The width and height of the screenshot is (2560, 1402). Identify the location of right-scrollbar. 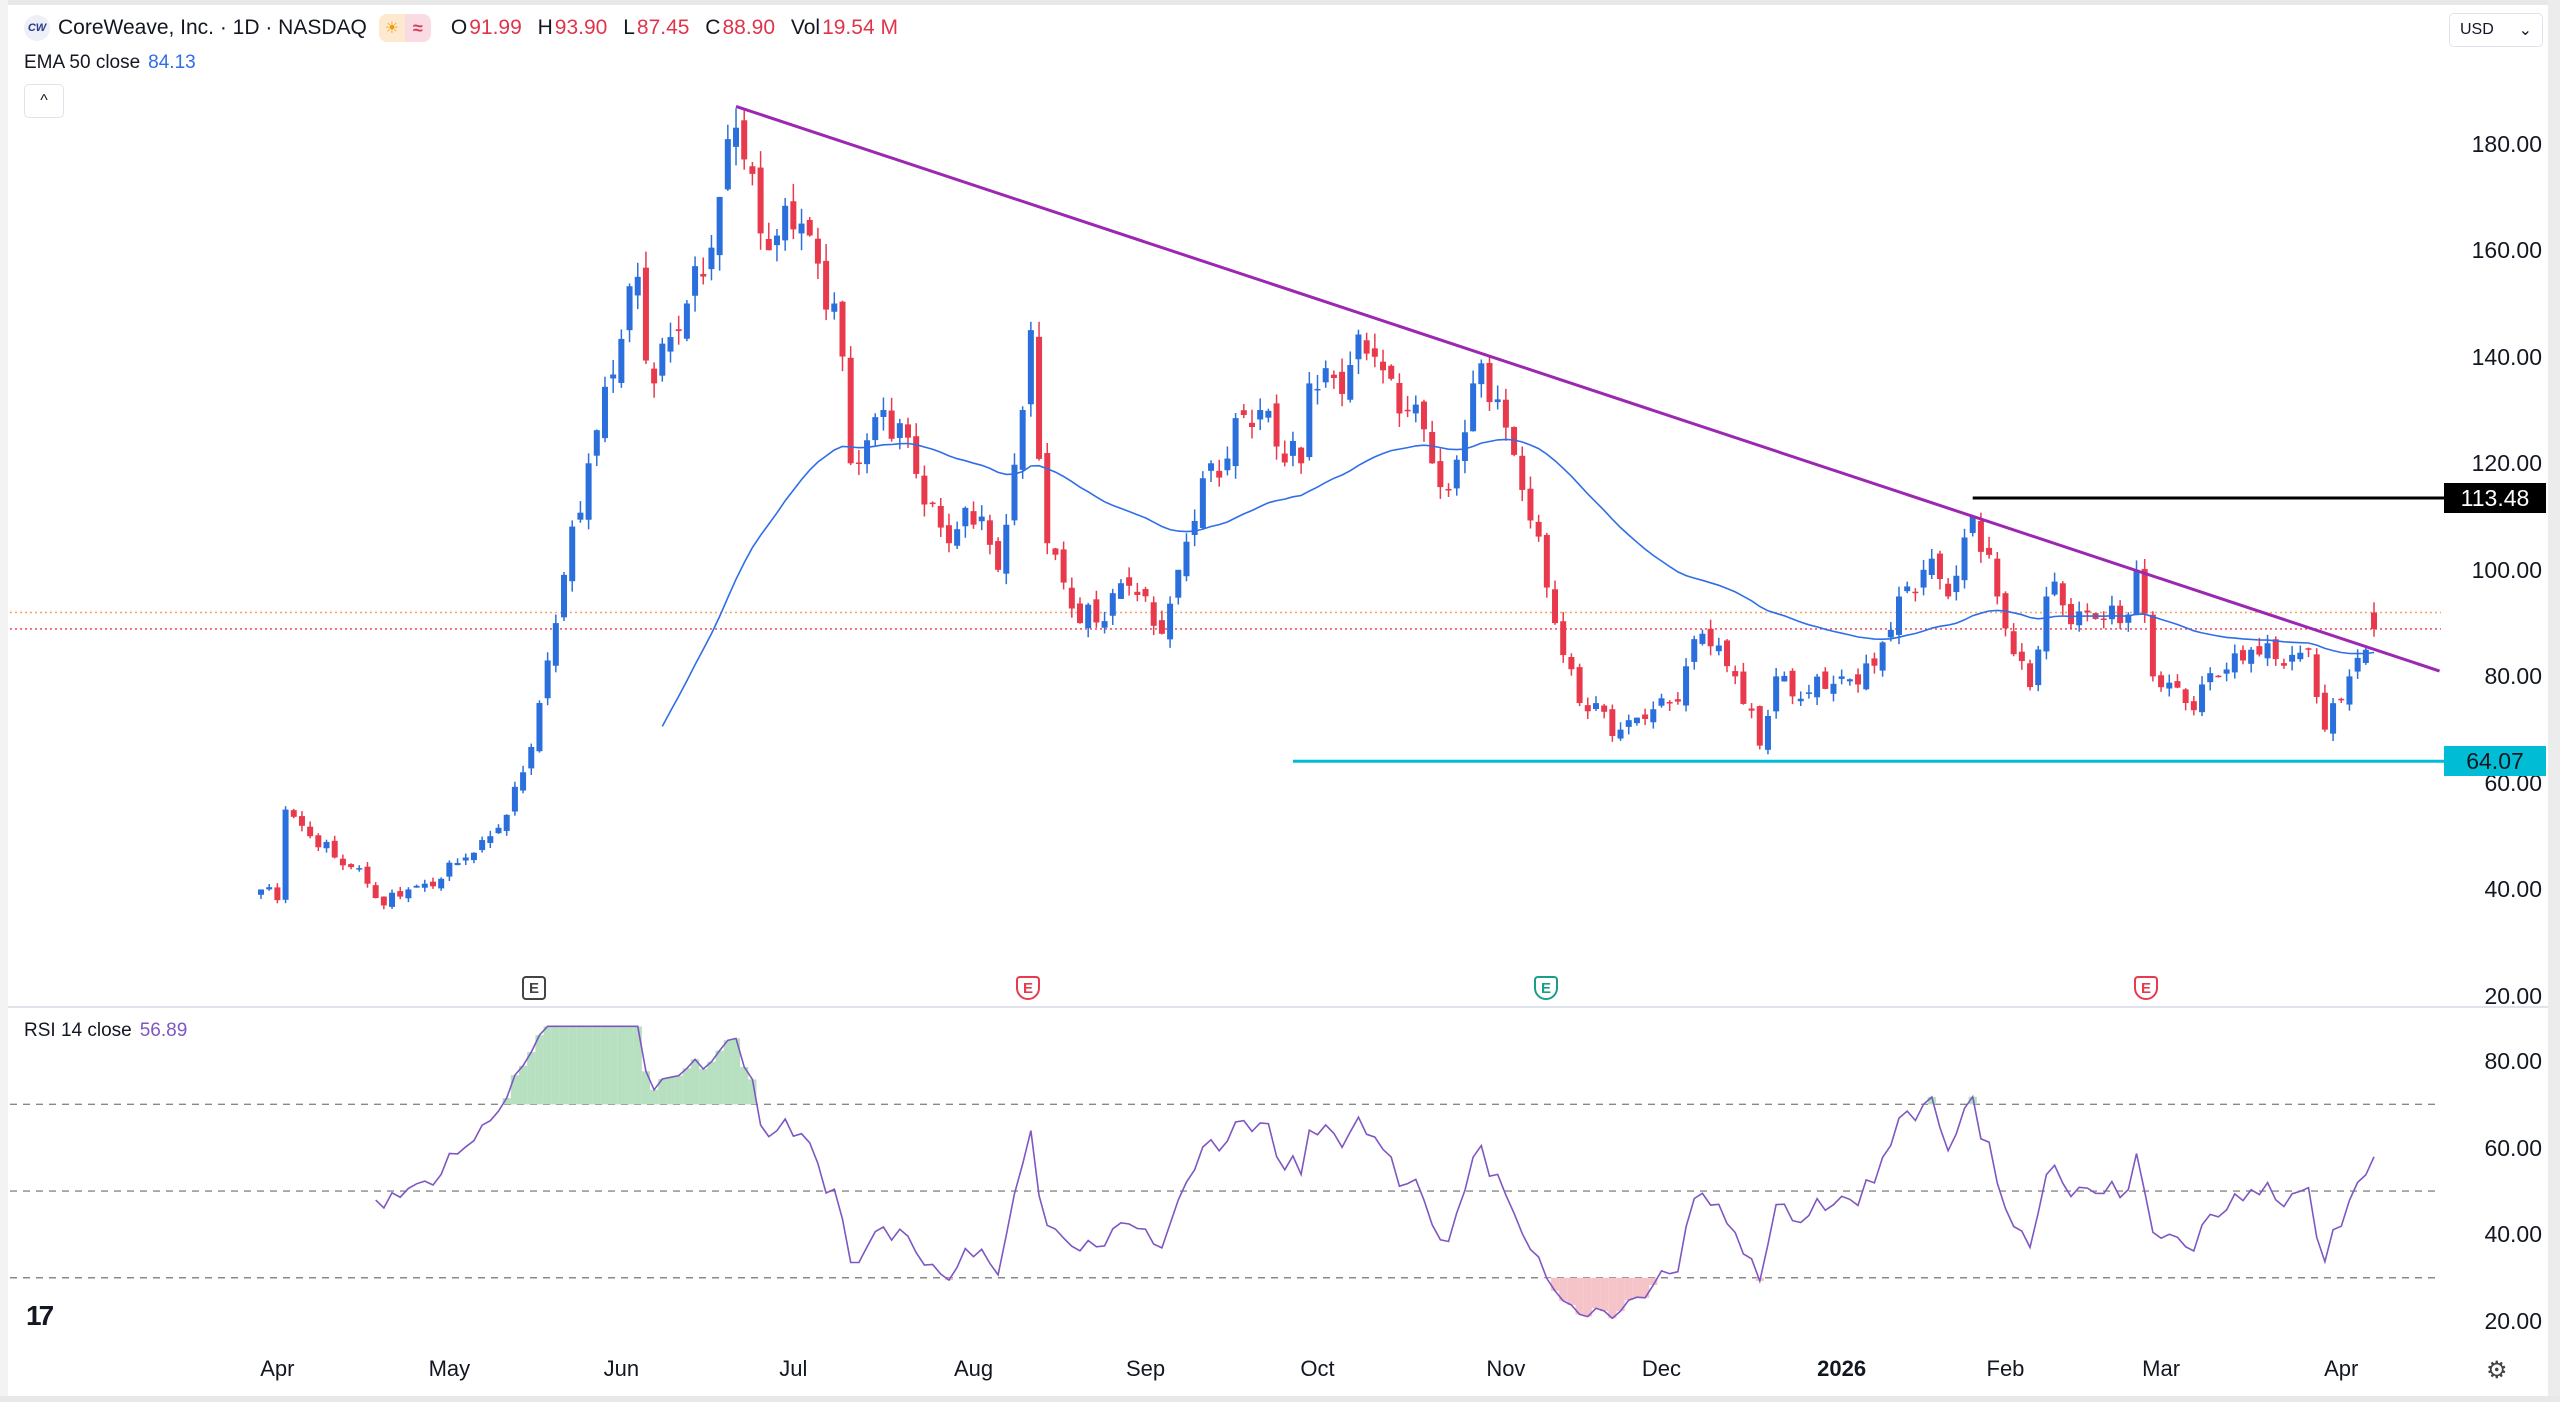
(2554, 701).